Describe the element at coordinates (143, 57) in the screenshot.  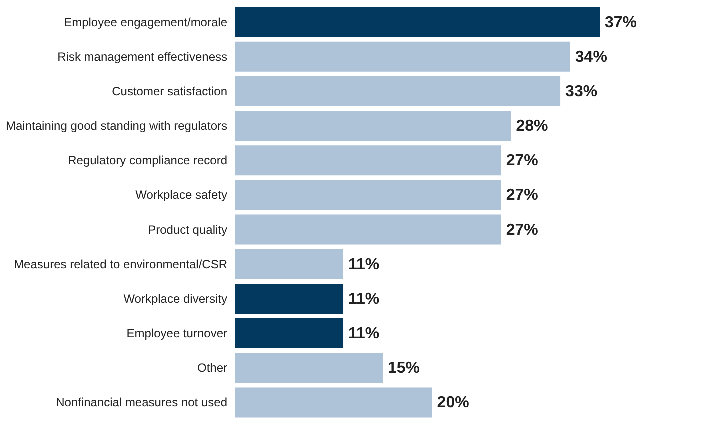
I see `y-tick-label: Risk management effectiveness` at that location.